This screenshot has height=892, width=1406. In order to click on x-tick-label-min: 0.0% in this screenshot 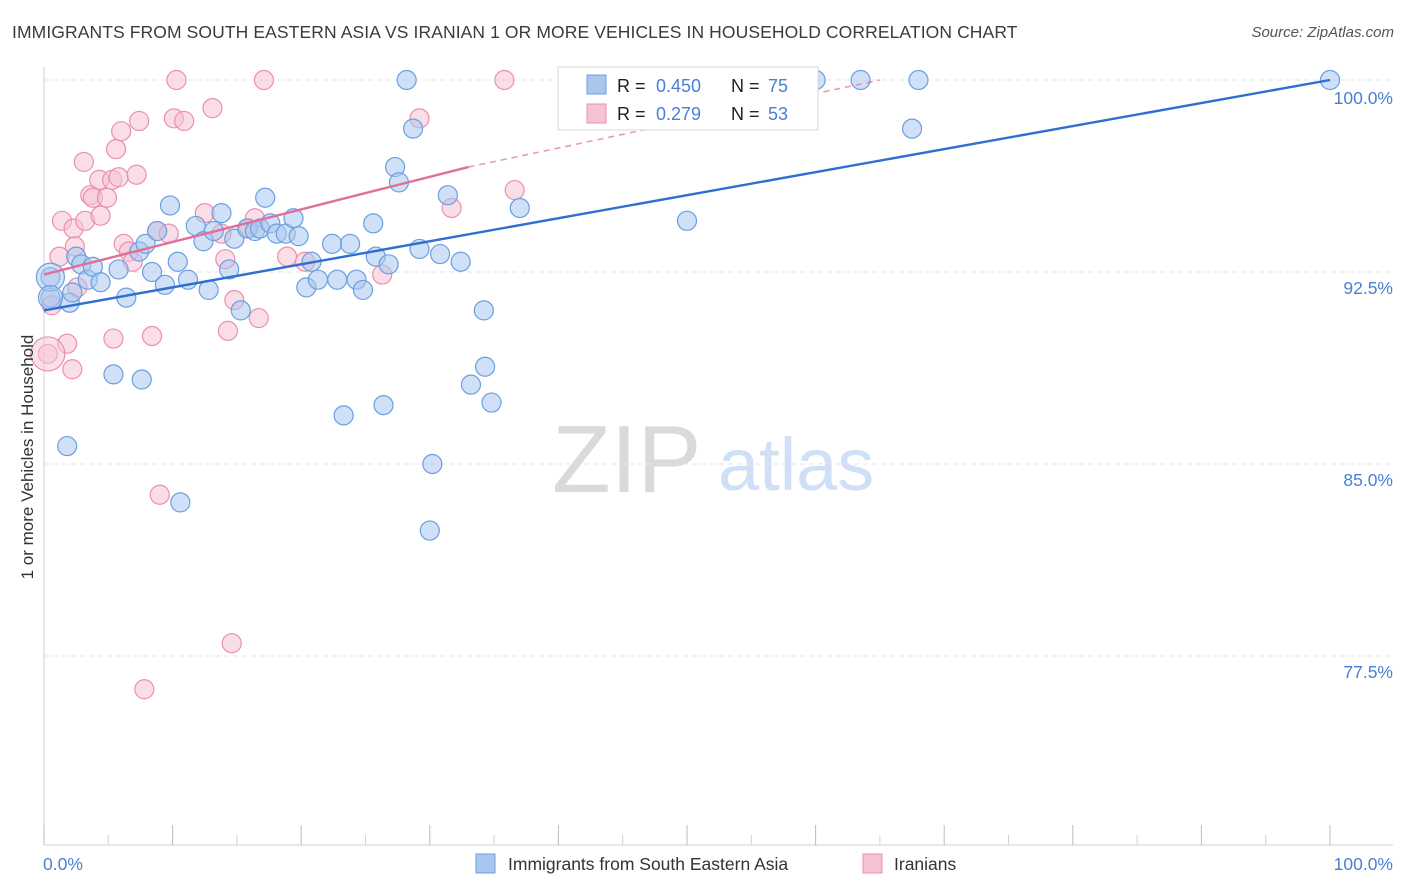, I will do `click(63, 864)`.